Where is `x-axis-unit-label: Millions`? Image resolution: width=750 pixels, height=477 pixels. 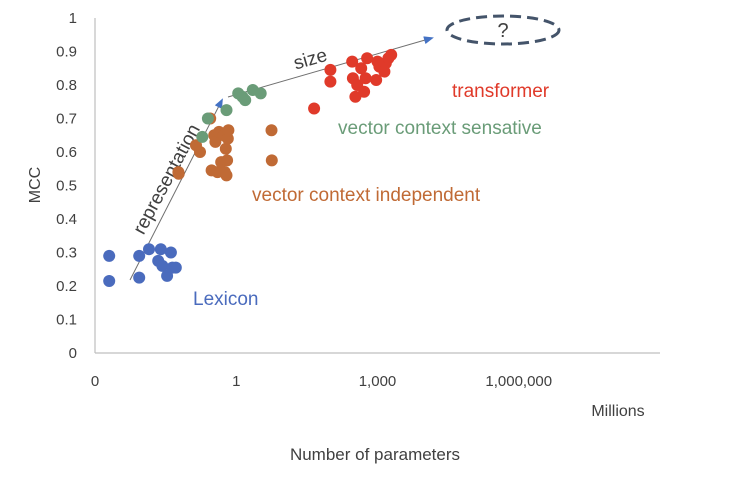
x-axis-unit-label: Millions is located at coordinates (617, 411).